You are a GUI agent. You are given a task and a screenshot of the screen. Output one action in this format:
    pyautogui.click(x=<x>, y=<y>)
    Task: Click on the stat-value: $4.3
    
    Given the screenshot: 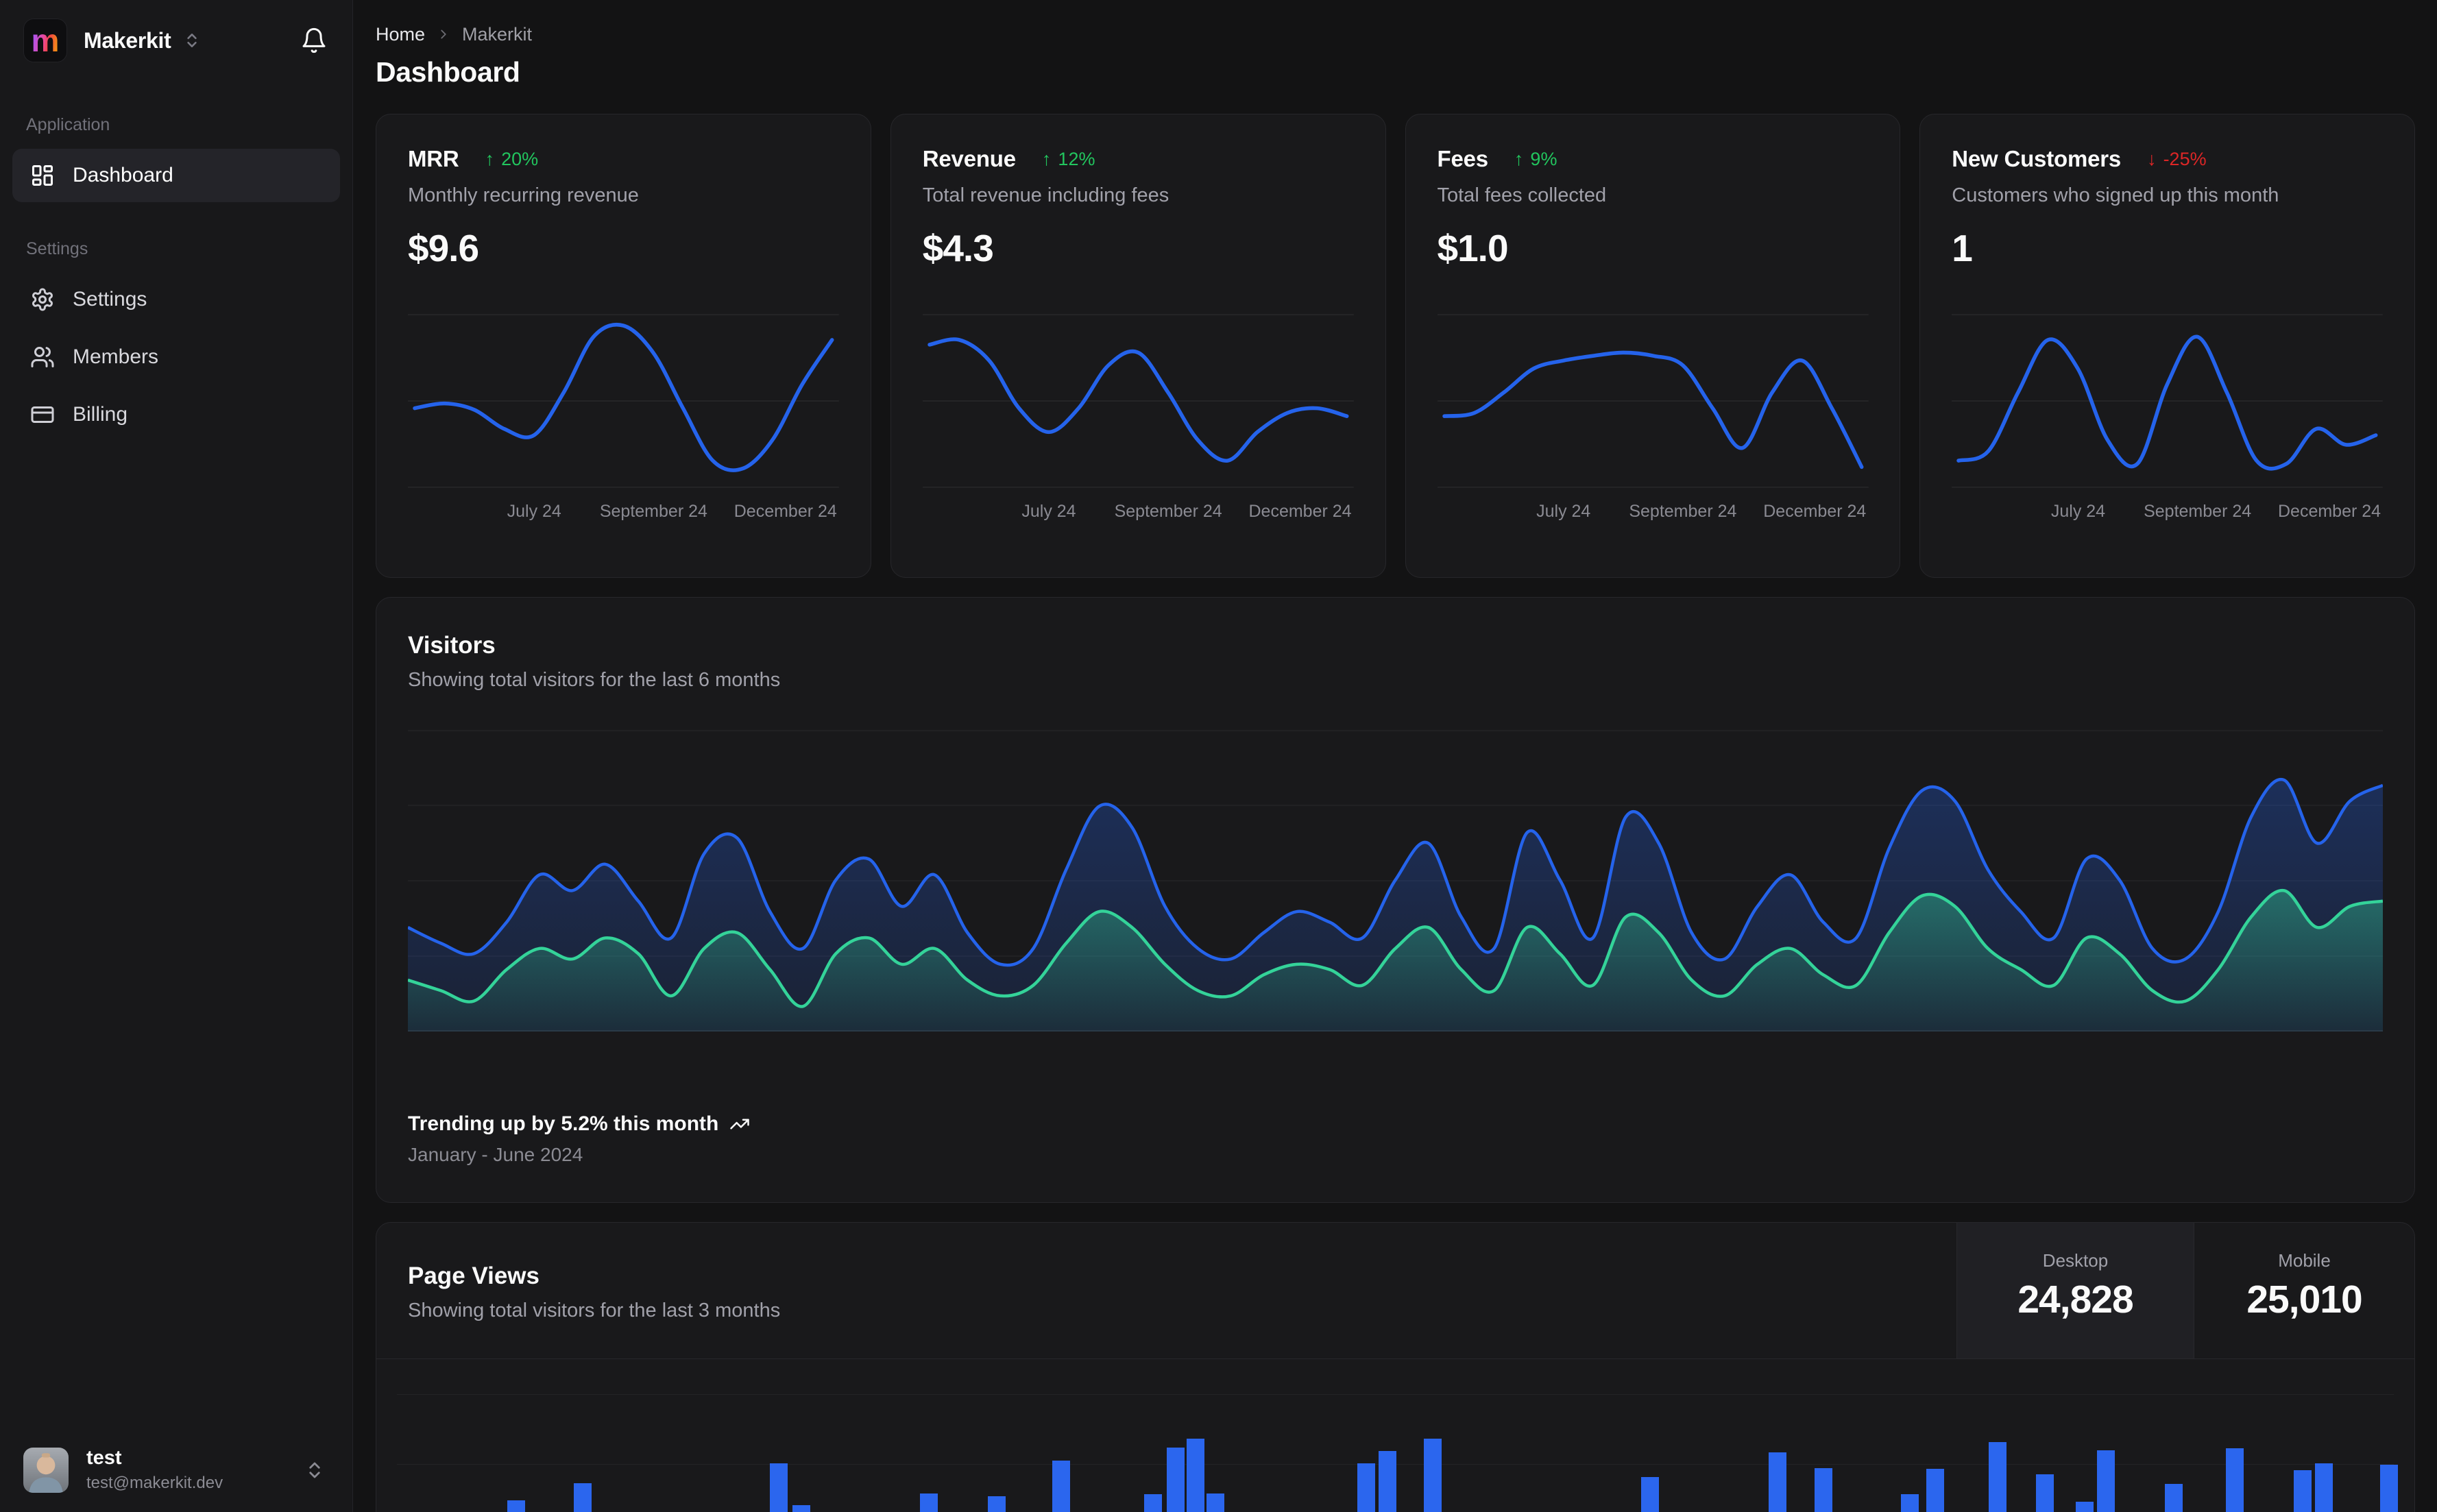 What is the action you would take?
    pyautogui.click(x=958, y=248)
    